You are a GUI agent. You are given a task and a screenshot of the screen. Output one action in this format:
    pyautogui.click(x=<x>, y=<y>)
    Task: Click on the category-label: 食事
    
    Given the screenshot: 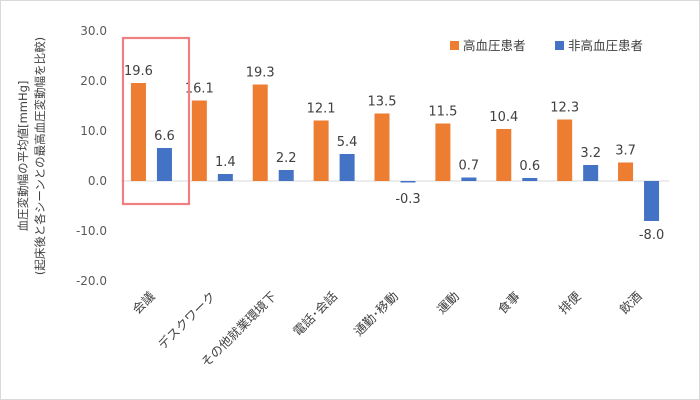 What is the action you would take?
    pyautogui.click(x=509, y=303)
    